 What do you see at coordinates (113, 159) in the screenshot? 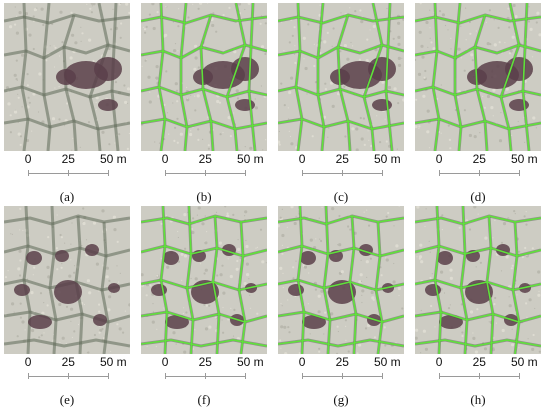
I see `scale-tick-label: 50 m` at bounding box center [113, 159].